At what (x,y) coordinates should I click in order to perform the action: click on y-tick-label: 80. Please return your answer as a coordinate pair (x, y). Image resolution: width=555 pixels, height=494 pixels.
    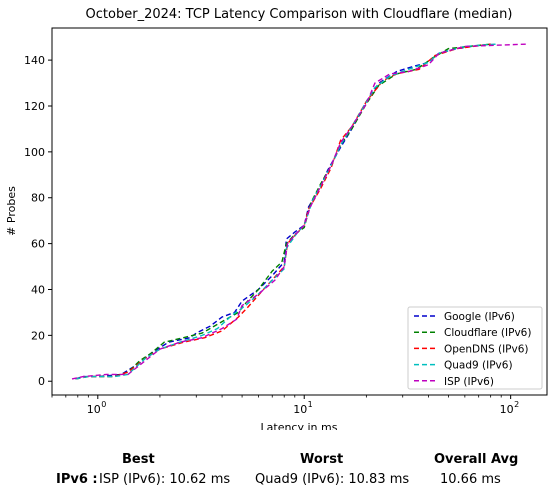
    Looking at the image, I should click on (38, 198).